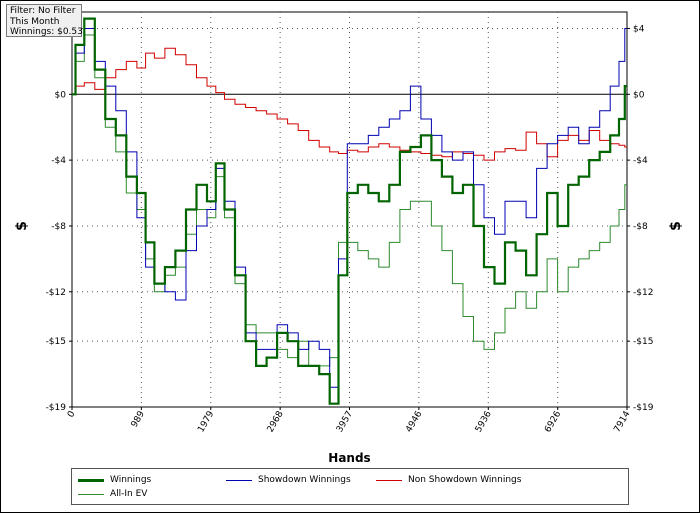 The height and width of the screenshot is (513, 700). I want to click on legend-item-showdown-winnings: Showdown Winnings, so click(288, 480).